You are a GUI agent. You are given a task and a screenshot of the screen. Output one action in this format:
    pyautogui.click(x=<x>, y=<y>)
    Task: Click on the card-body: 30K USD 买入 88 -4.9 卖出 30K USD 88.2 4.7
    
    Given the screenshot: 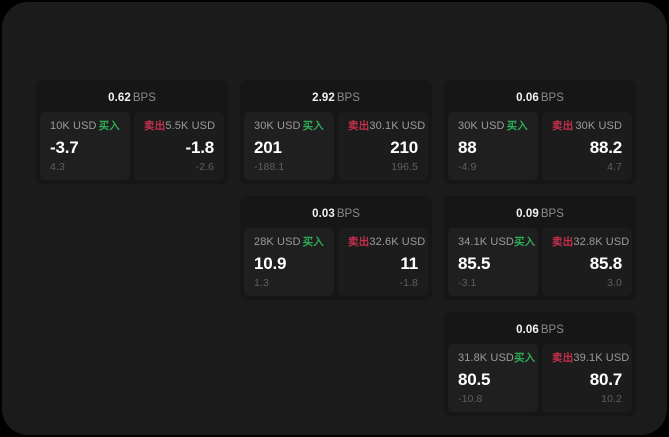 What is the action you would take?
    pyautogui.click(x=540, y=146)
    